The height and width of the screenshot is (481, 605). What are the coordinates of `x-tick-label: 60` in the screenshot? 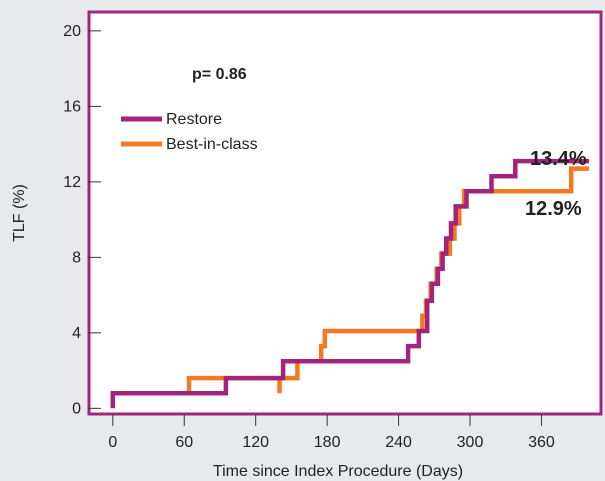 It's located at (184, 442).